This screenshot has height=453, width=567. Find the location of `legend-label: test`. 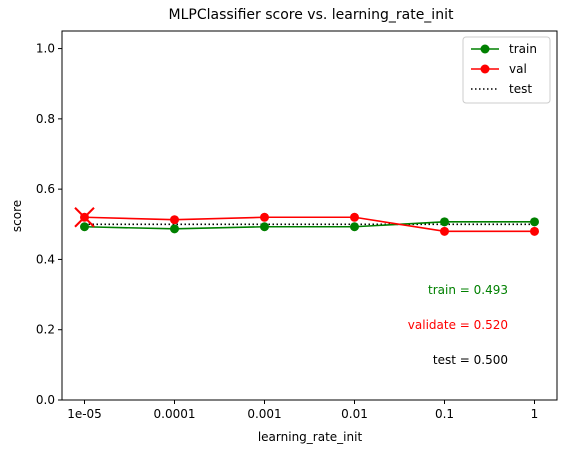

legend-label: test is located at coordinates (520, 89).